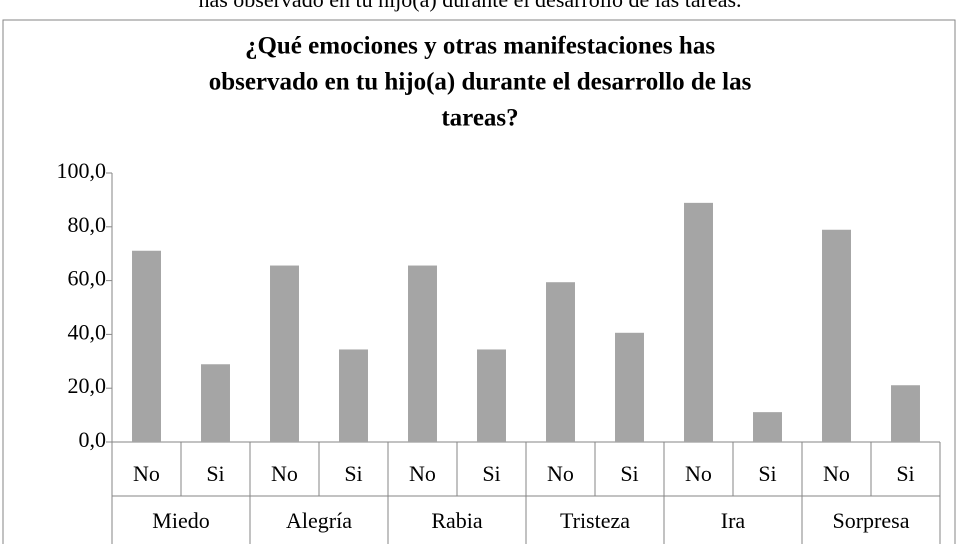  Describe the element at coordinates (595, 520) in the screenshot. I see `group-label: Tristeza` at that location.